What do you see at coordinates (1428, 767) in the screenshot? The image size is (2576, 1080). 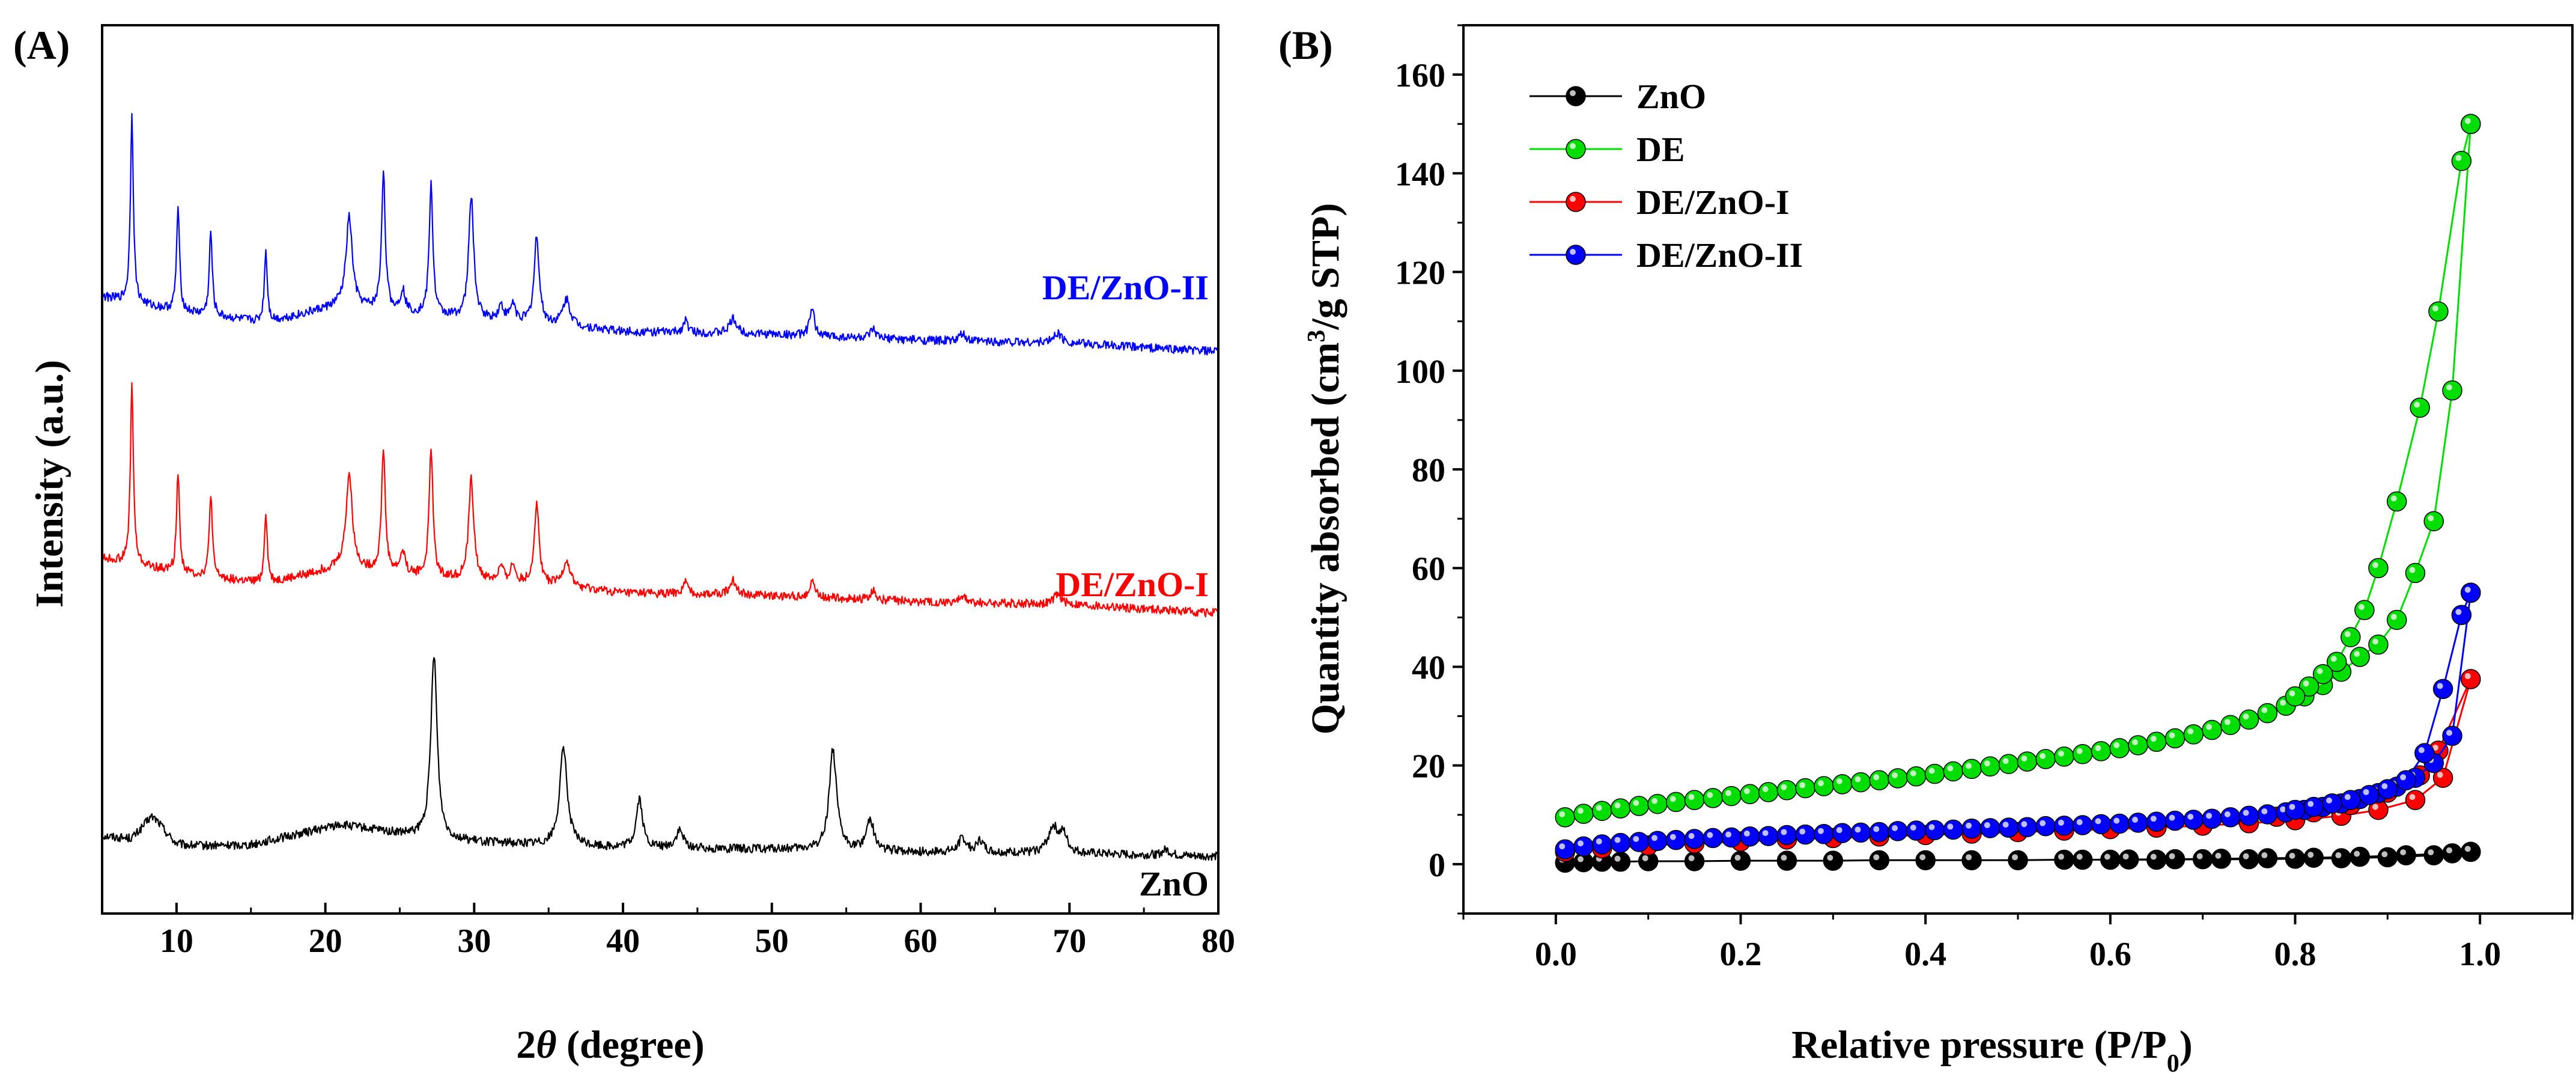 I see `bet-y-tick-label: 20` at bounding box center [1428, 767].